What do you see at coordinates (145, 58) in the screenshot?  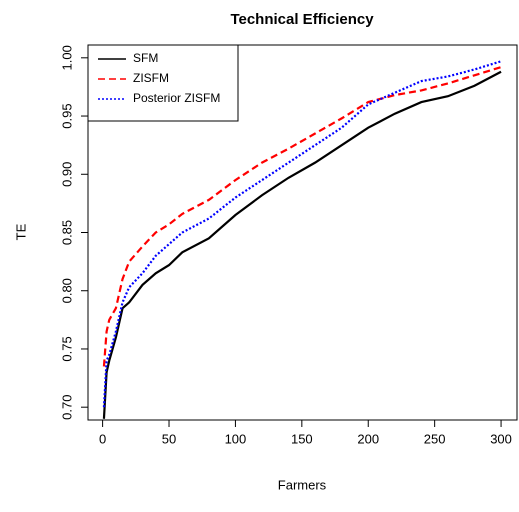 I see `legend-label: SFM` at bounding box center [145, 58].